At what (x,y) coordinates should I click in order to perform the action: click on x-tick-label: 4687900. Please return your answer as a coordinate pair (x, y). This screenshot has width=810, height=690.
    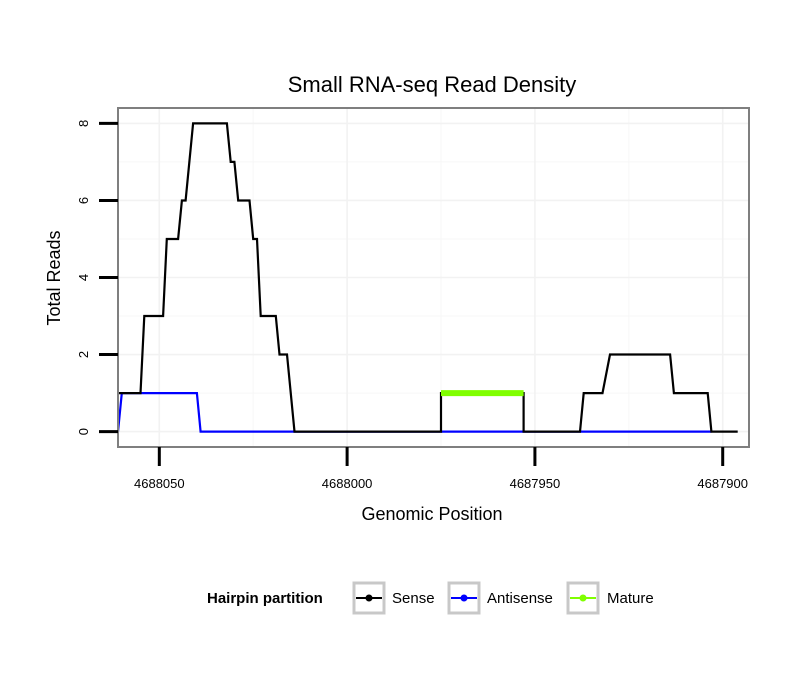
    Looking at the image, I should click on (722, 483).